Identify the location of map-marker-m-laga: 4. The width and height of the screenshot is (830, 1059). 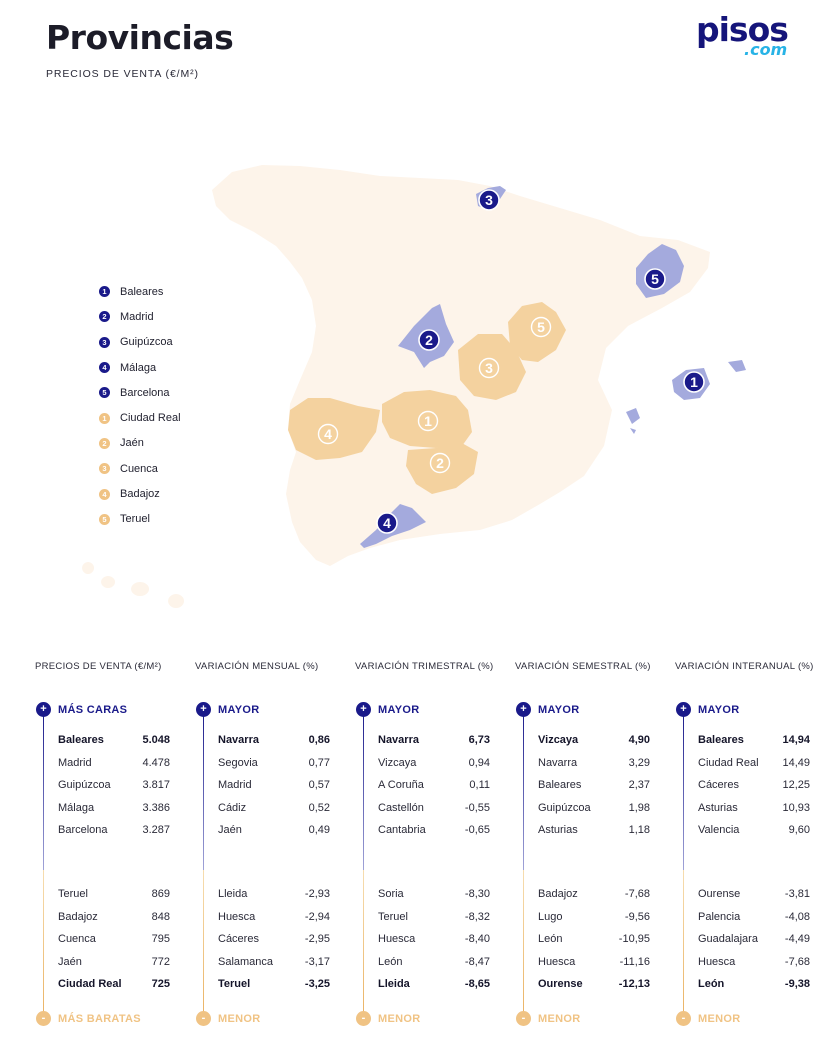
(387, 523).